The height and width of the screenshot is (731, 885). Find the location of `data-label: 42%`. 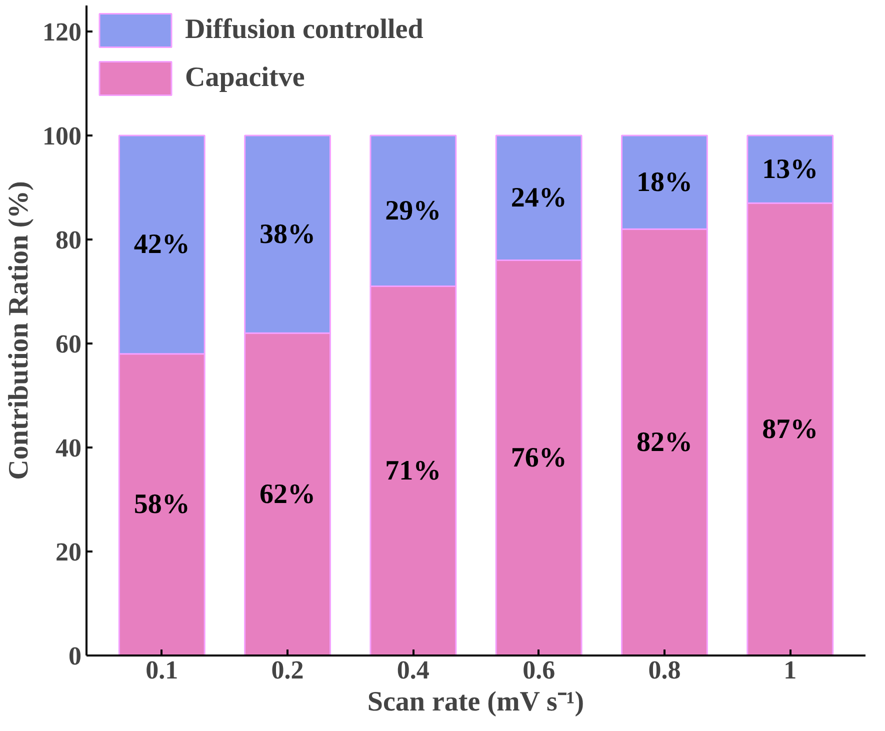

data-label: 42% is located at coordinates (162, 244).